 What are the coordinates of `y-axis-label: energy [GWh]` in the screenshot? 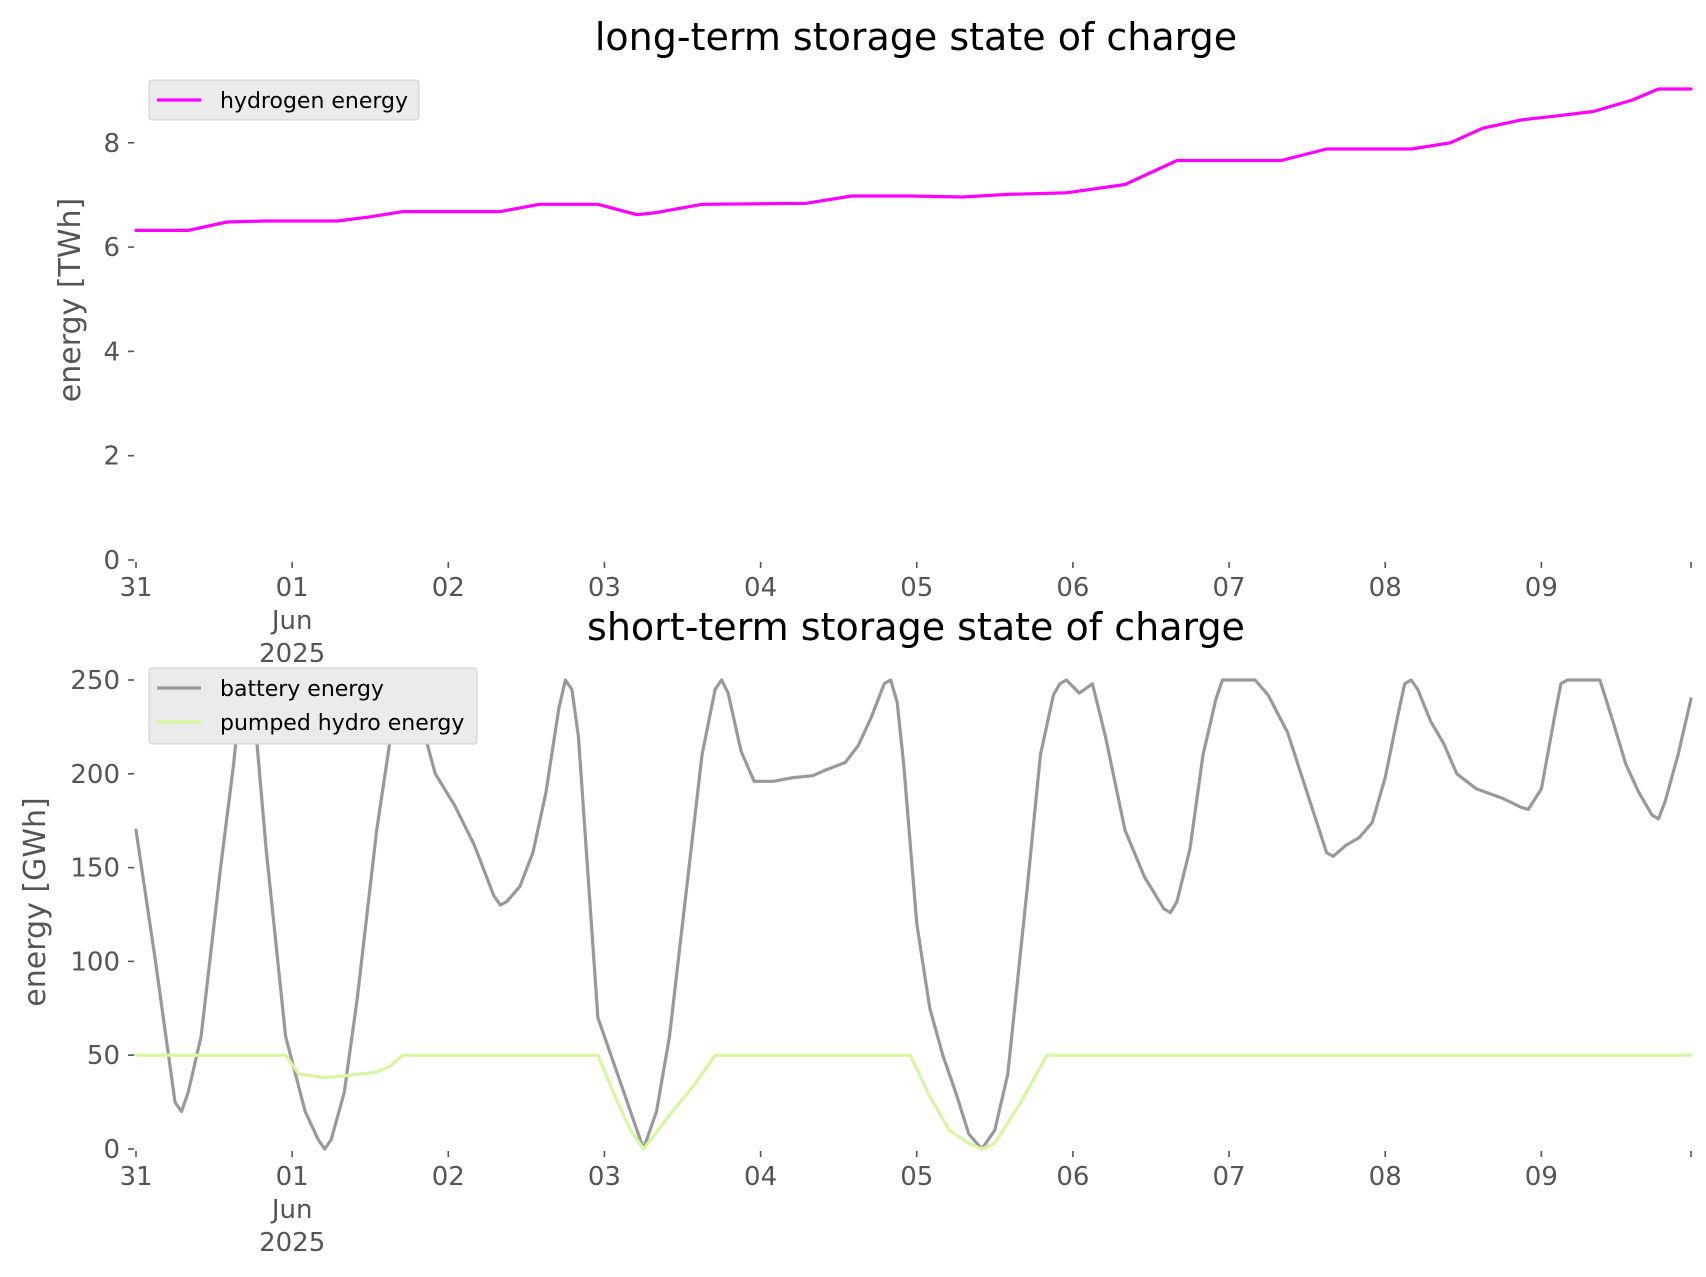 It's located at (35, 901).